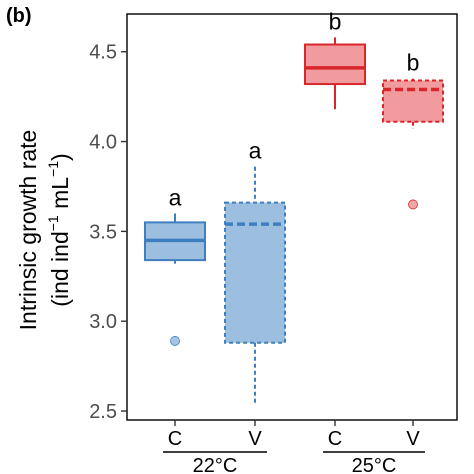 The height and width of the screenshot is (474, 474). Describe the element at coordinates (175, 265) in the screenshot. I see `box-0: a` at that location.